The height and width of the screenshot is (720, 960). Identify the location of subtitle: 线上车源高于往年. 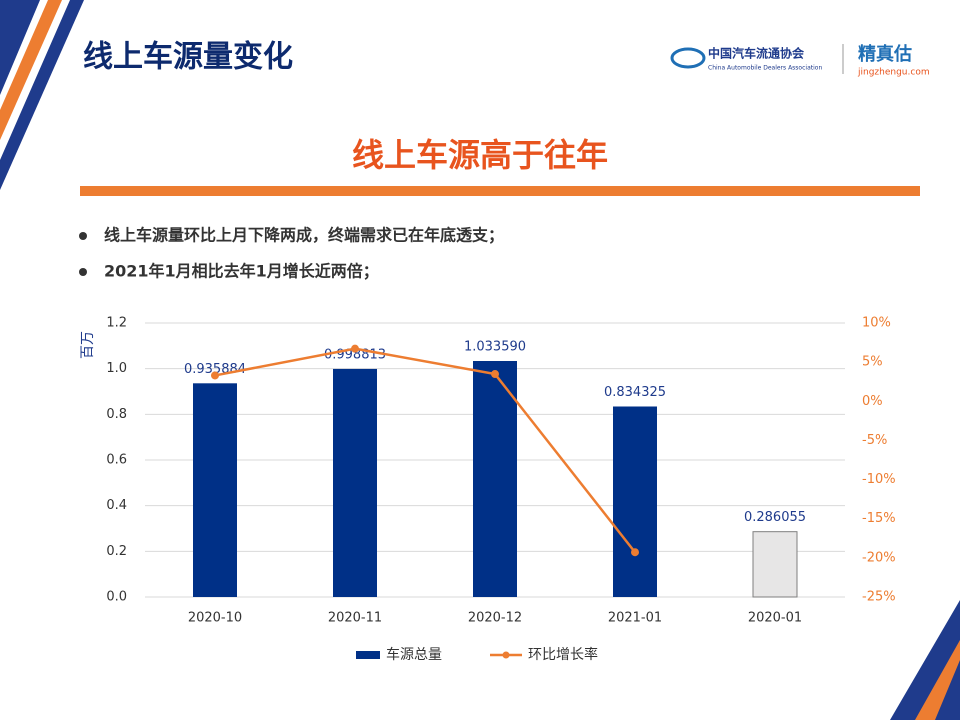
(480, 155).